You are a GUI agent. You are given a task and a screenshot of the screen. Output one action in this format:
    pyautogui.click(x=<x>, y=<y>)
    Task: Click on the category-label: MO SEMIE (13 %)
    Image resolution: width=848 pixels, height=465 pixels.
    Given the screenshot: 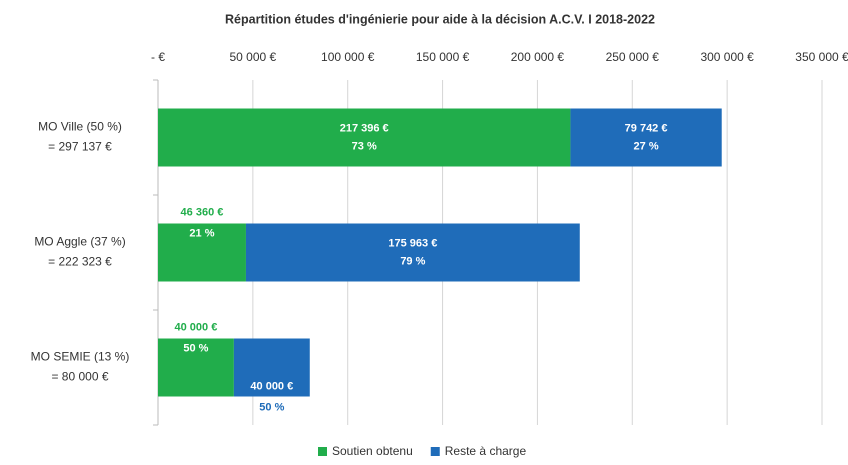 What is the action you would take?
    pyautogui.click(x=80, y=357)
    